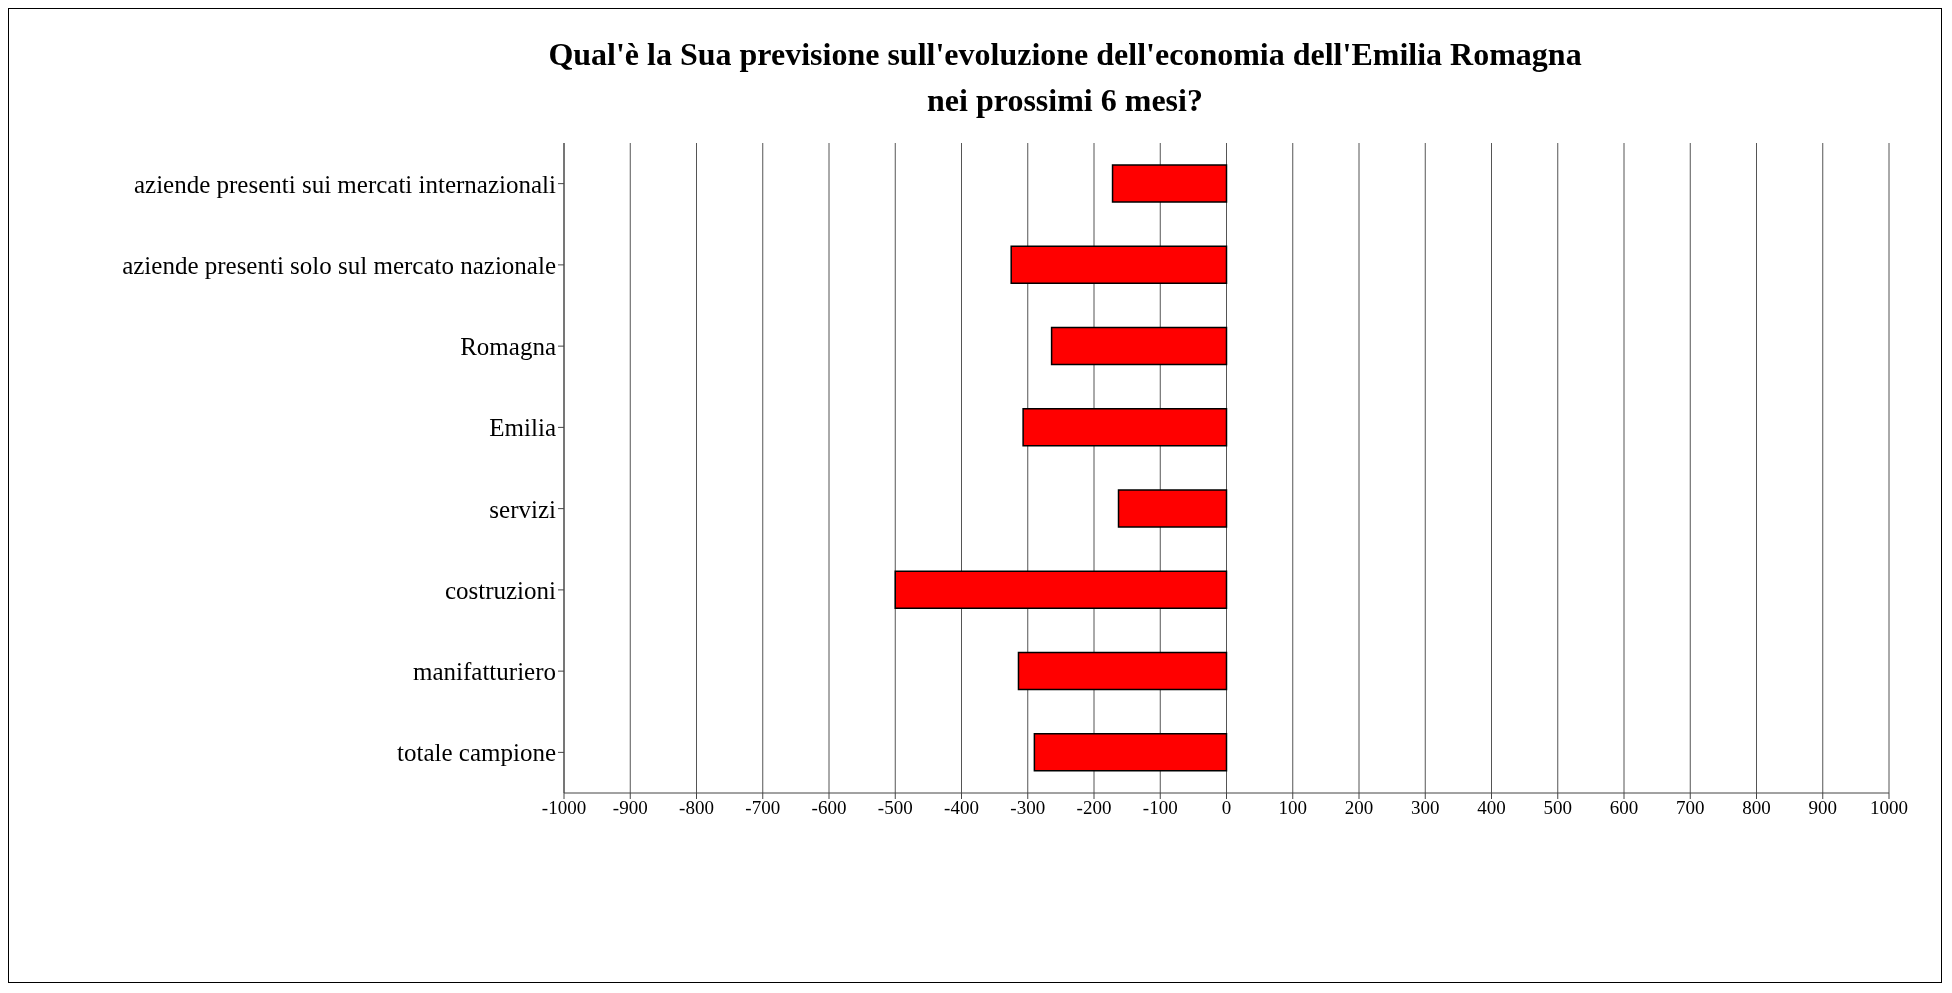  I want to click on x-tick-label: -400, so click(961, 808).